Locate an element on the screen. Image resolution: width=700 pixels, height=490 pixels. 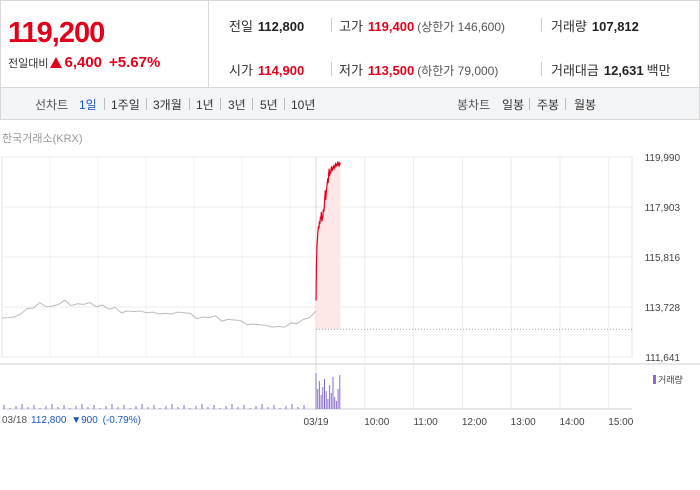
prev-close-label: 전일 is located at coordinates (241, 26).